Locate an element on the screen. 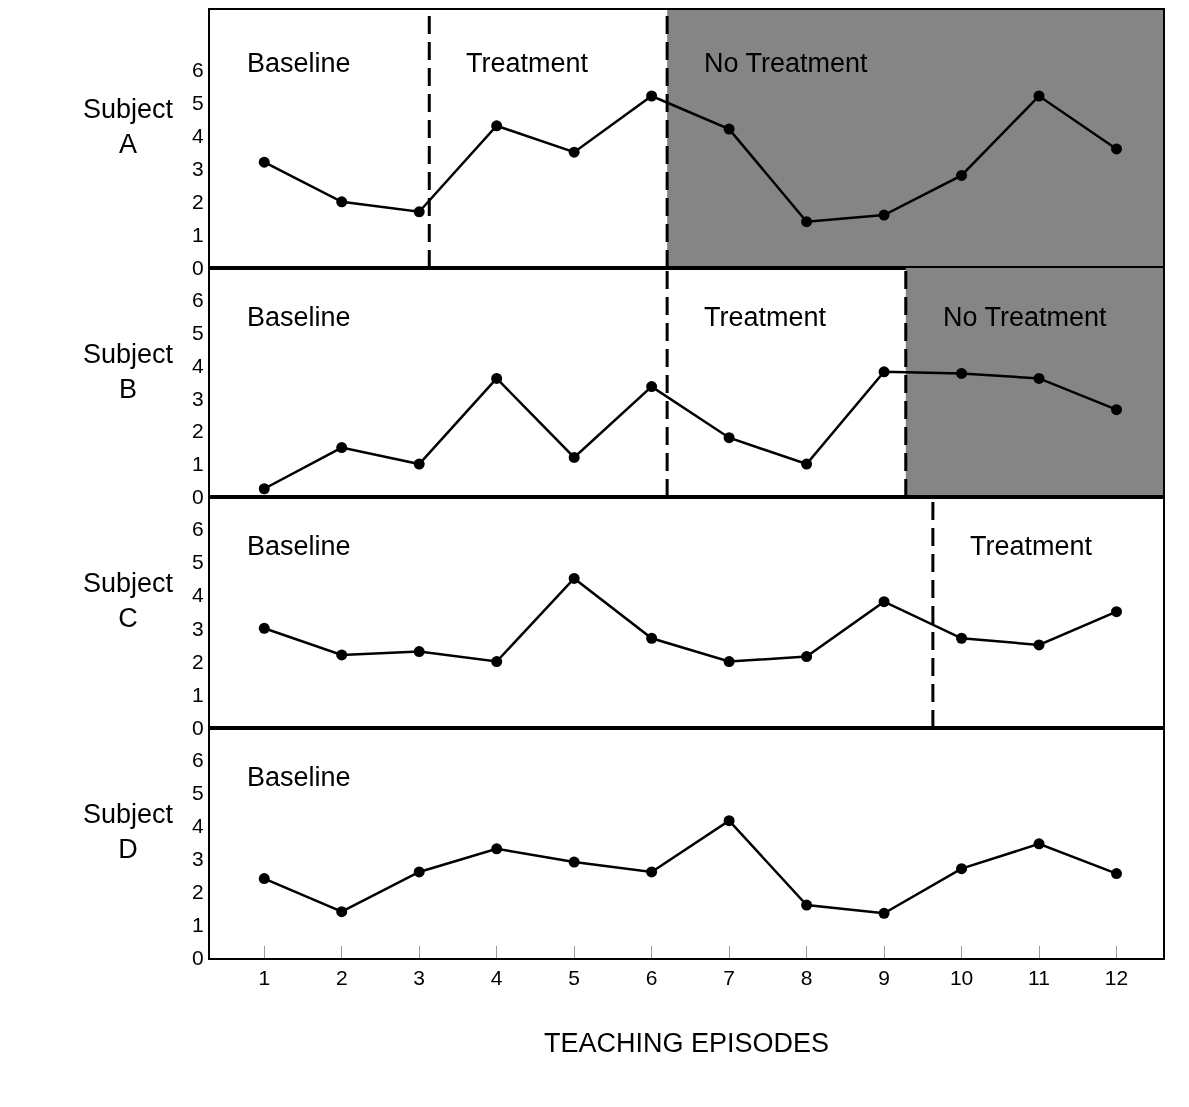 Image resolution: width=1189 pixels, height=1107 pixels. x-tick-label: 2 is located at coordinates (341, 978).